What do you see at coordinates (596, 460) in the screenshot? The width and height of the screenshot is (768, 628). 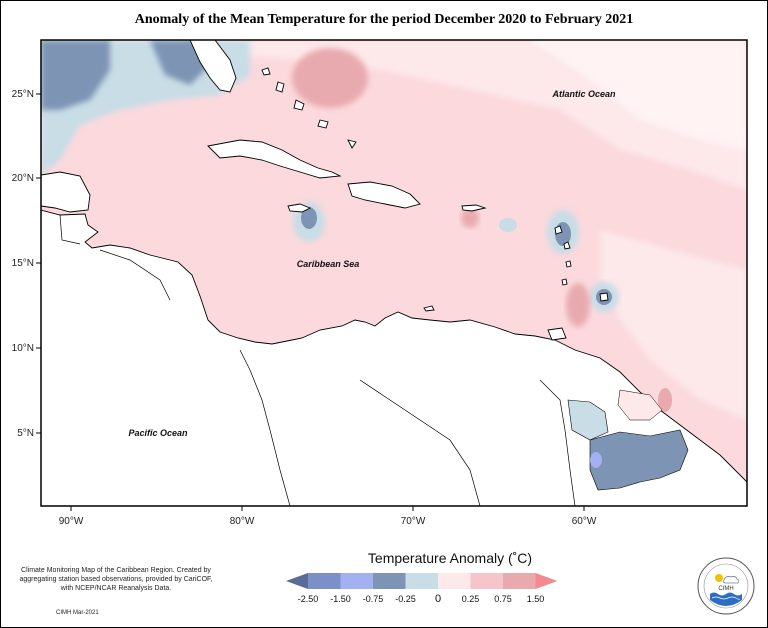 I see `anomaly-cooler-guiana` at bounding box center [596, 460].